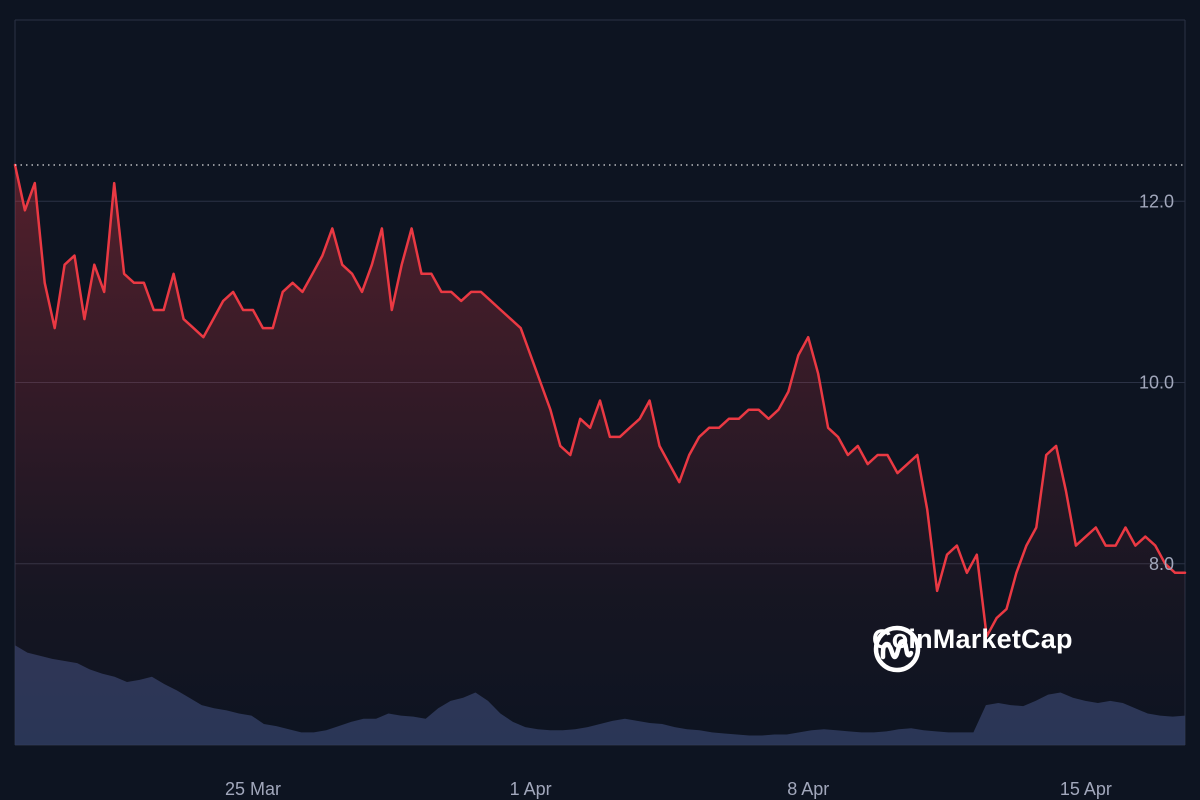  Describe the element at coordinates (972, 648) in the screenshot. I see `coinmarketcap-watermark: CoinMarketCap` at that location.